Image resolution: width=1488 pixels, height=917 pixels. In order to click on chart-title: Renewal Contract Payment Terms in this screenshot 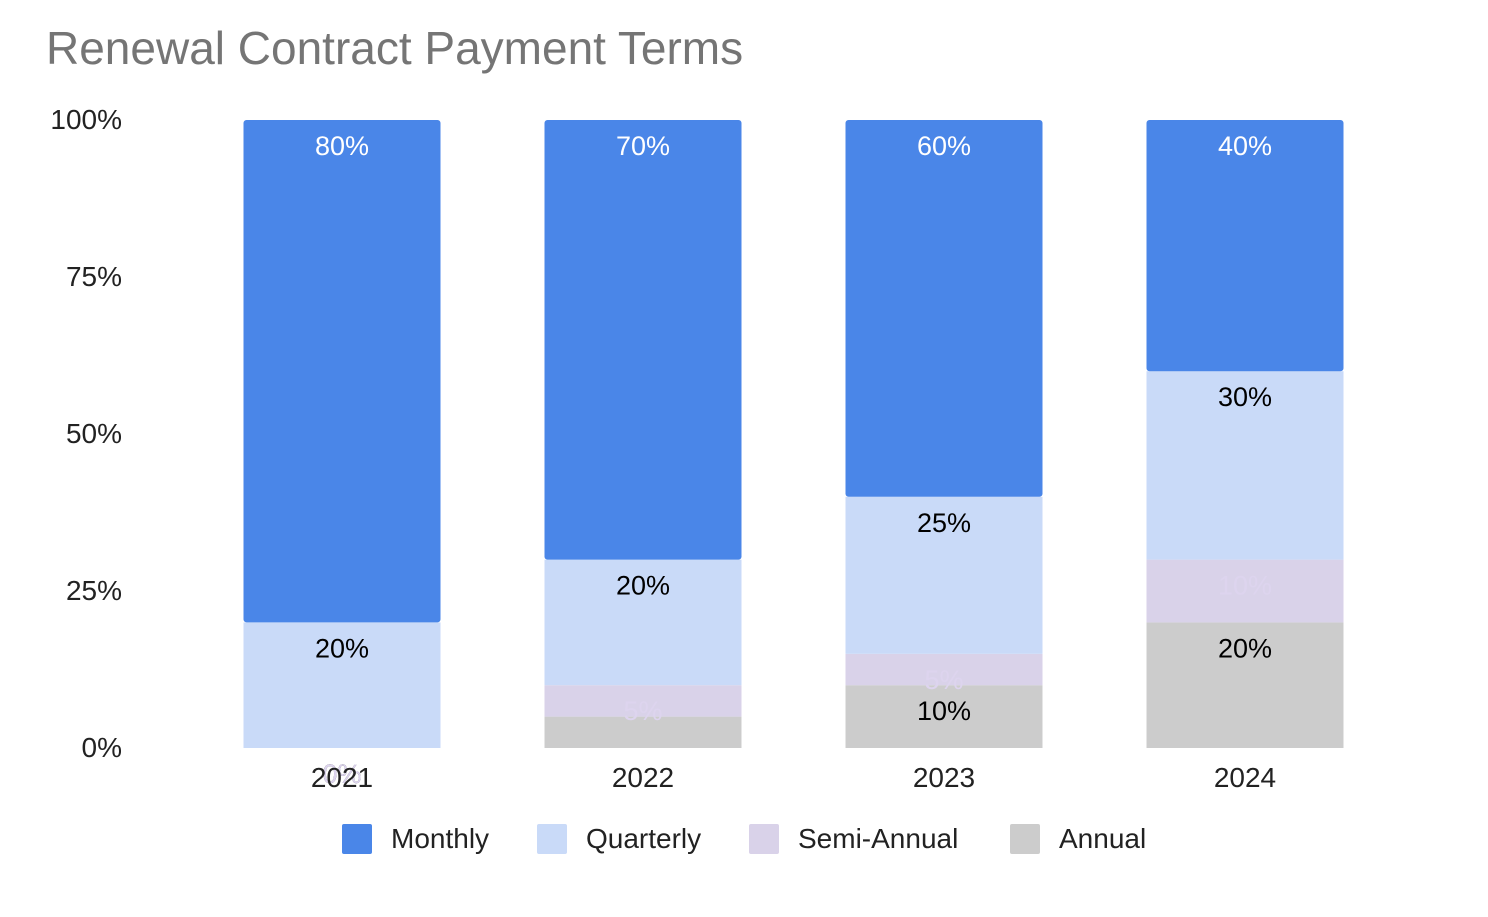, I will do `click(394, 48)`.